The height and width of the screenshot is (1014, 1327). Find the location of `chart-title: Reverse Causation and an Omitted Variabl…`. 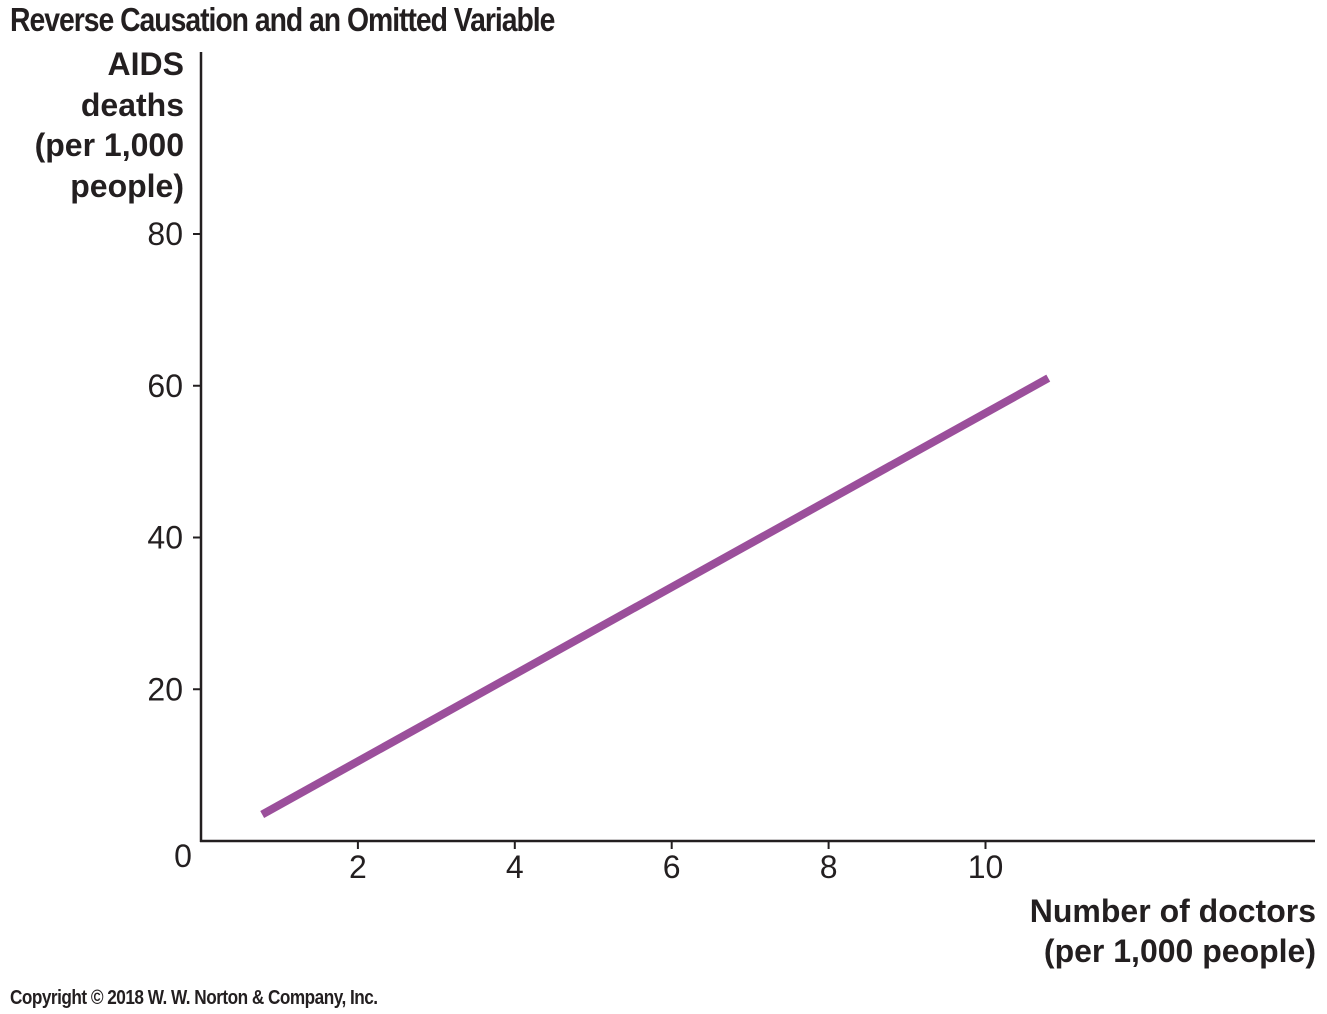

chart-title: Reverse Causation and an Omitted Variabl… is located at coordinates (282, 19).